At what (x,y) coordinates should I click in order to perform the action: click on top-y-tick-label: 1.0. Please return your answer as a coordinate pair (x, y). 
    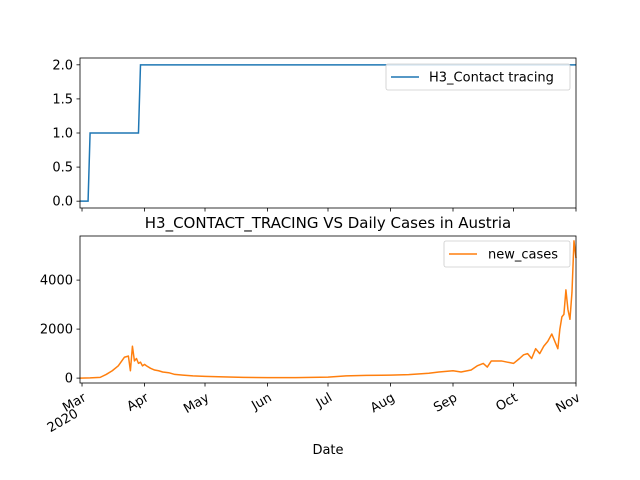
    Looking at the image, I should click on (62, 134).